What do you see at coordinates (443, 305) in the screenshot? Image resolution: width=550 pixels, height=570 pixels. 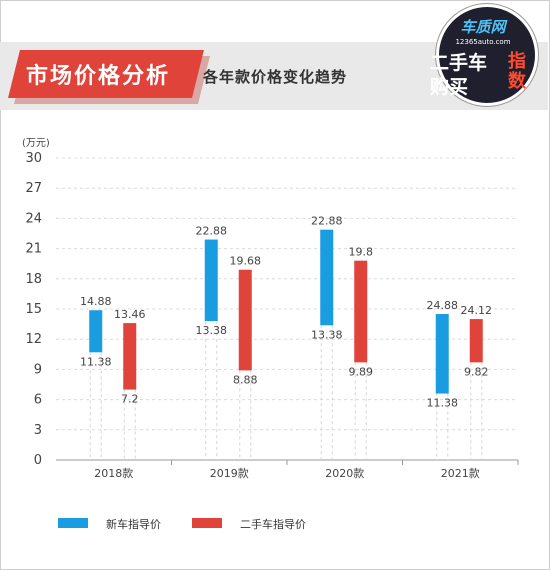 I see `data-label-high: 24.88` at bounding box center [443, 305].